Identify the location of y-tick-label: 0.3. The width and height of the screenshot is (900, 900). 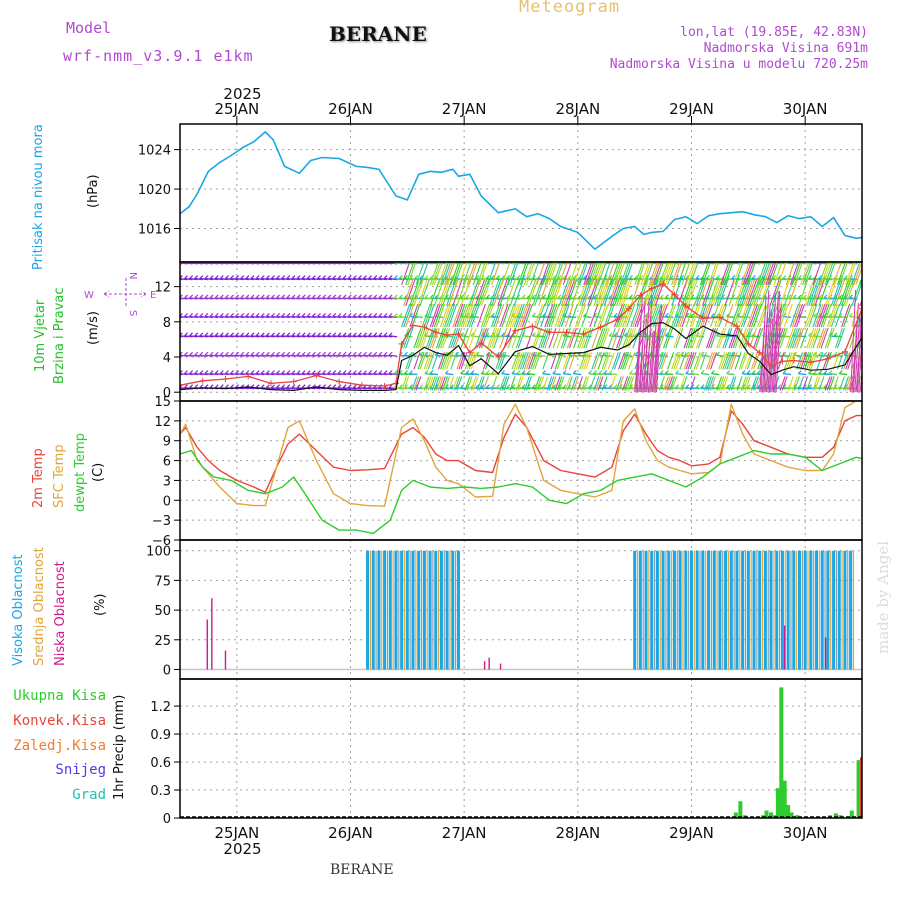
(160, 791).